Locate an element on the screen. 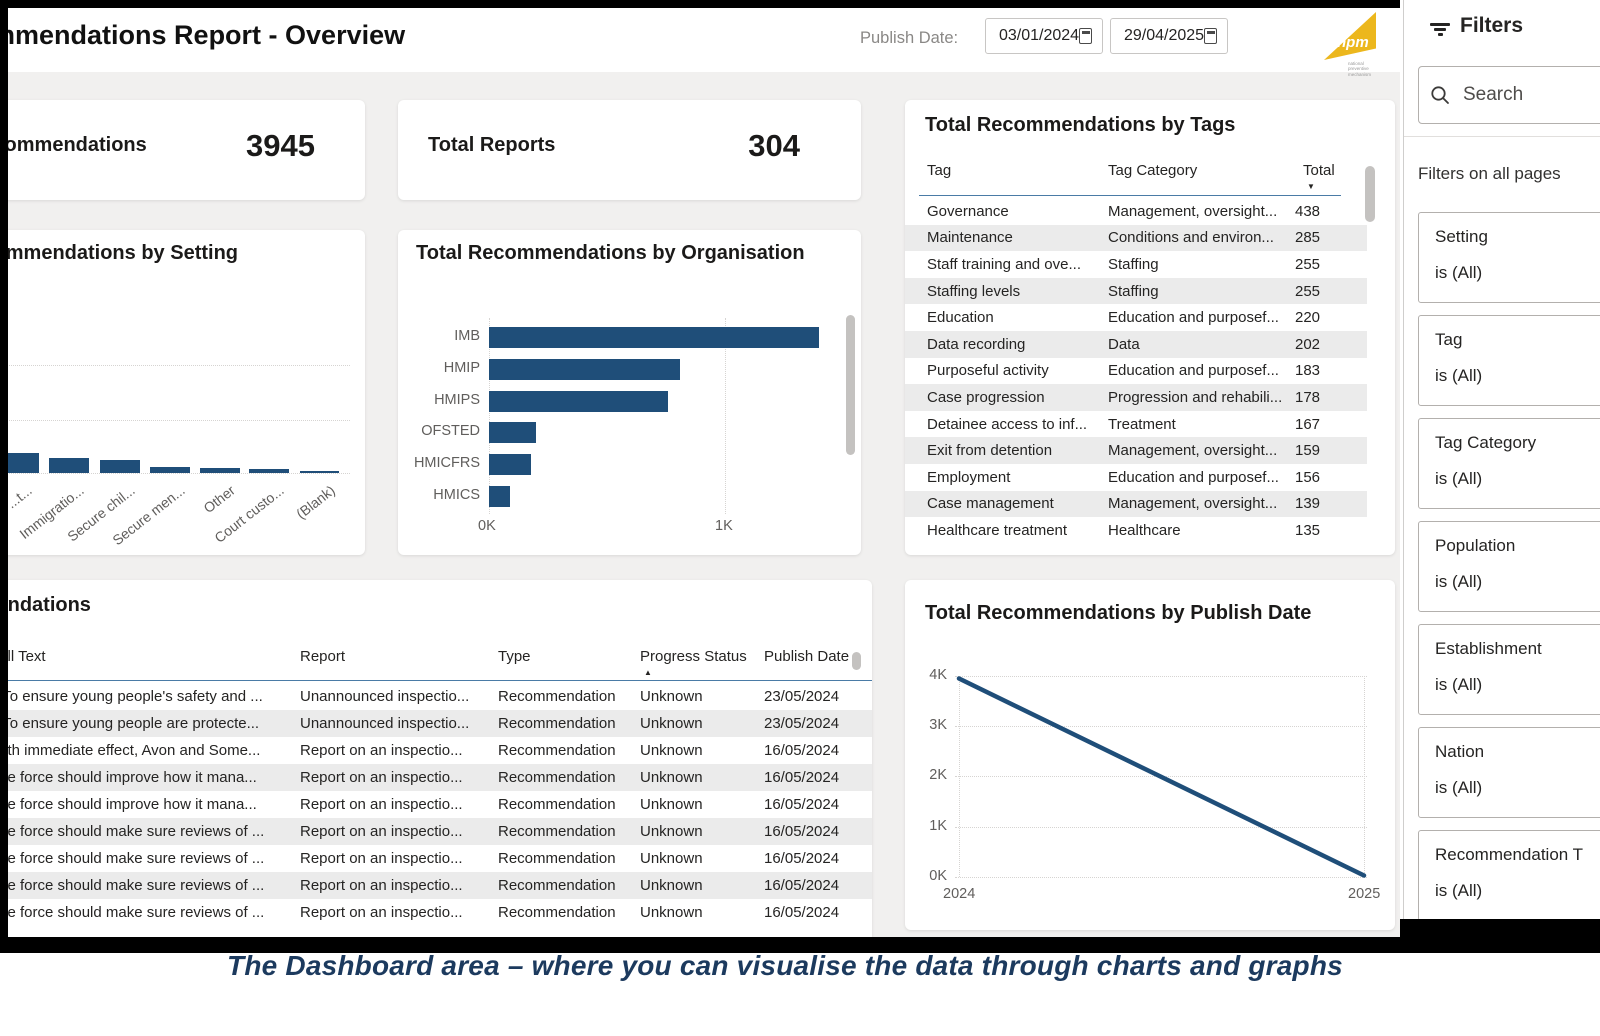 This screenshot has height=1036, width=1600. bar-ofsted is located at coordinates (512, 433).